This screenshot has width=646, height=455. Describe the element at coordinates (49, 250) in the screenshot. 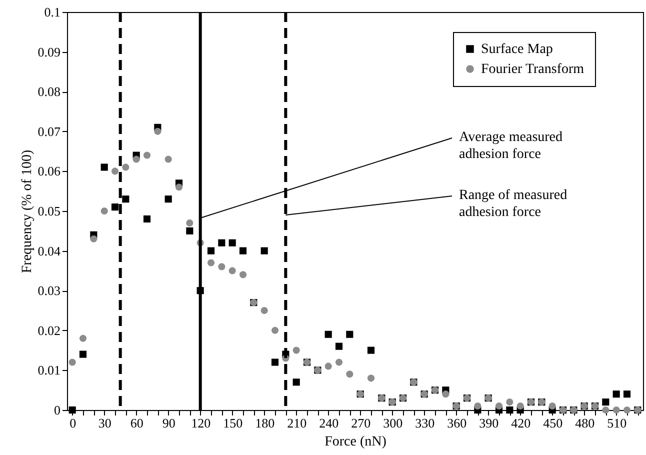

I see `y-tick-label: 0.04` at that location.